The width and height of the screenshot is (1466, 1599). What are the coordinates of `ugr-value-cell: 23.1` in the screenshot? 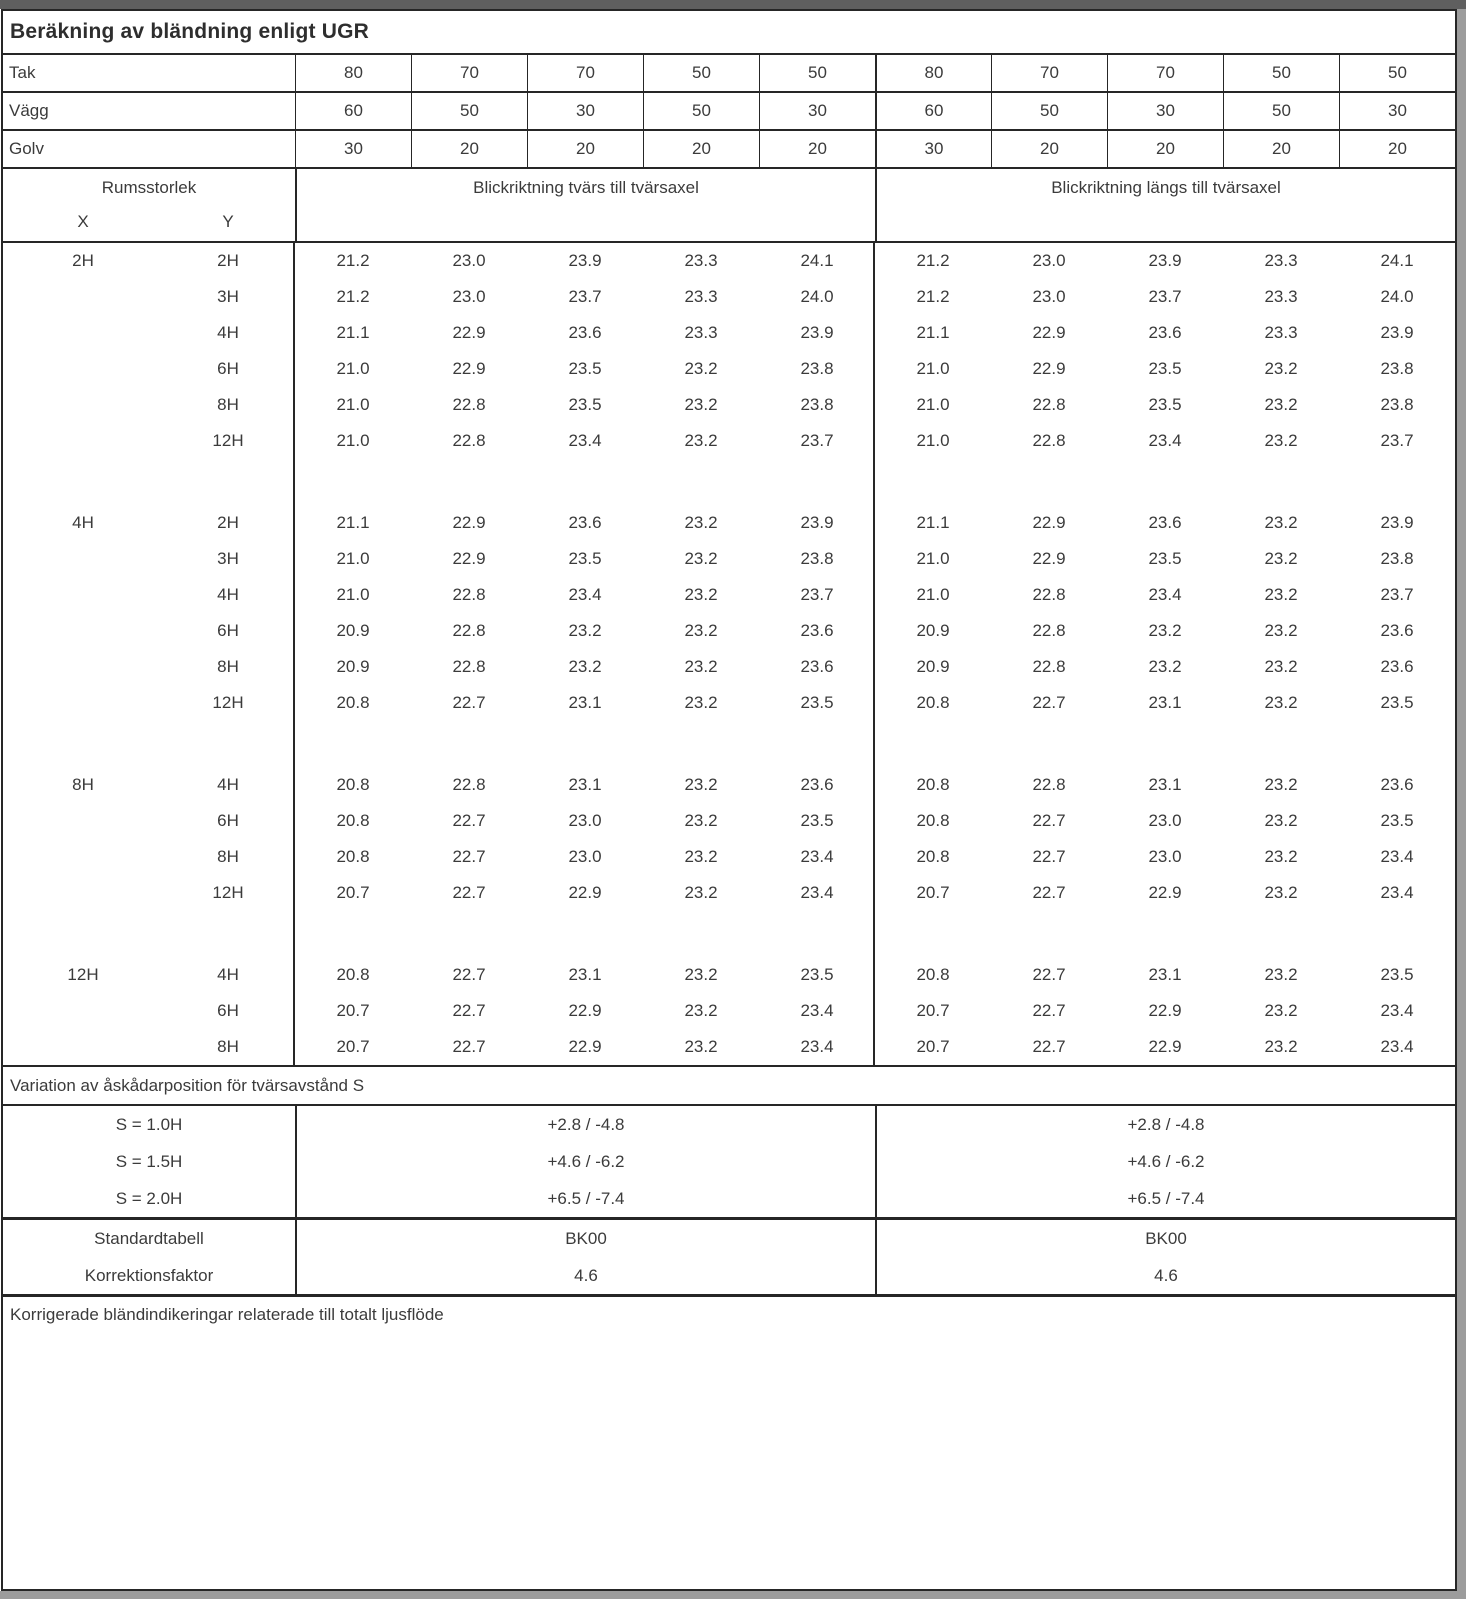 It's located at (585, 974).